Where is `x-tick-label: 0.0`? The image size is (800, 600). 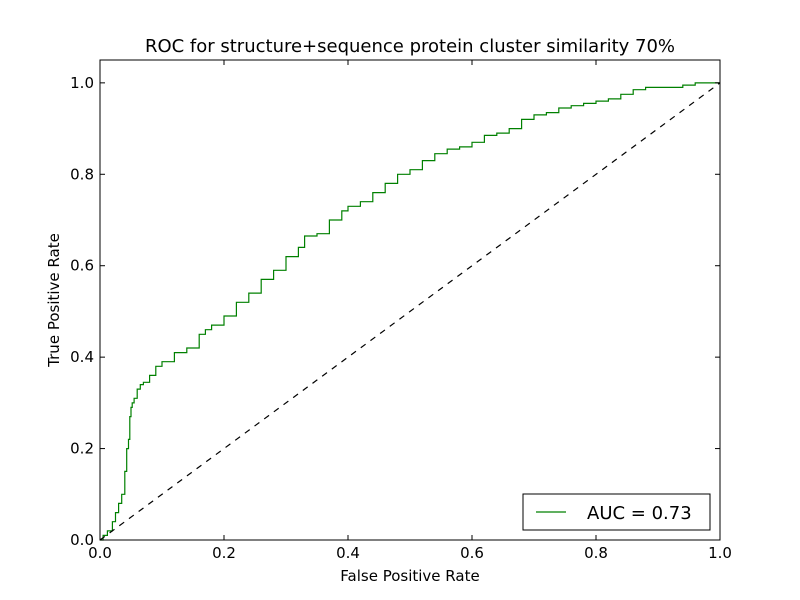
x-tick-label: 0.0 is located at coordinates (100, 553).